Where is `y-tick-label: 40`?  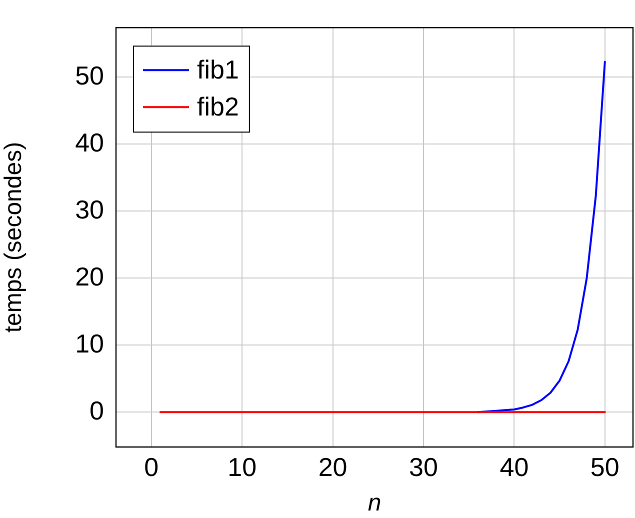 y-tick-label: 40 is located at coordinates (89, 142).